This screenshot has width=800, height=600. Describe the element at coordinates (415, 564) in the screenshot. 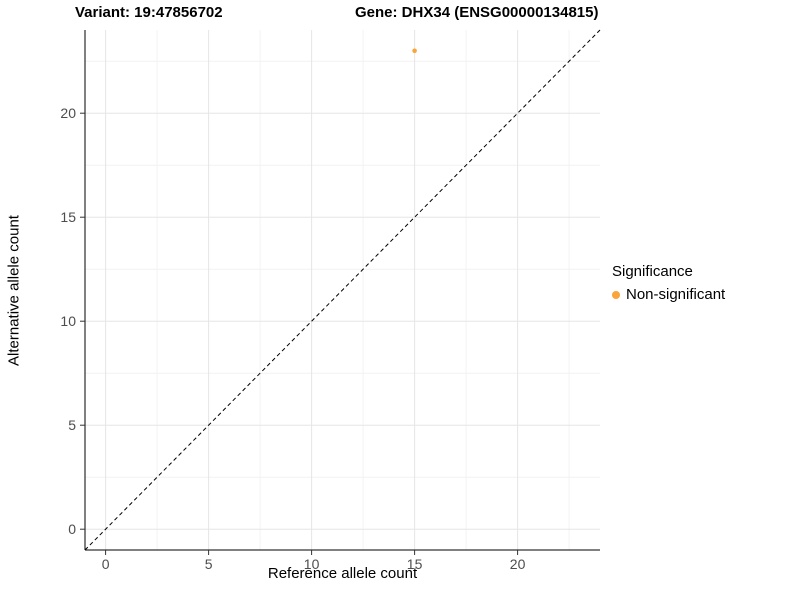

I see `x-tick-label: 15` at that location.